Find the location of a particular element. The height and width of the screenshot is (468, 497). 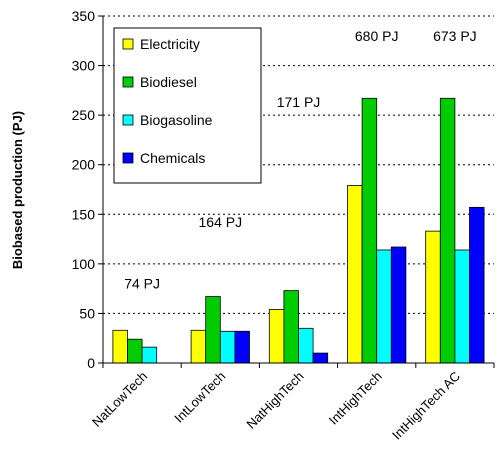

annotation-label: 74 PJ is located at coordinates (142, 284).